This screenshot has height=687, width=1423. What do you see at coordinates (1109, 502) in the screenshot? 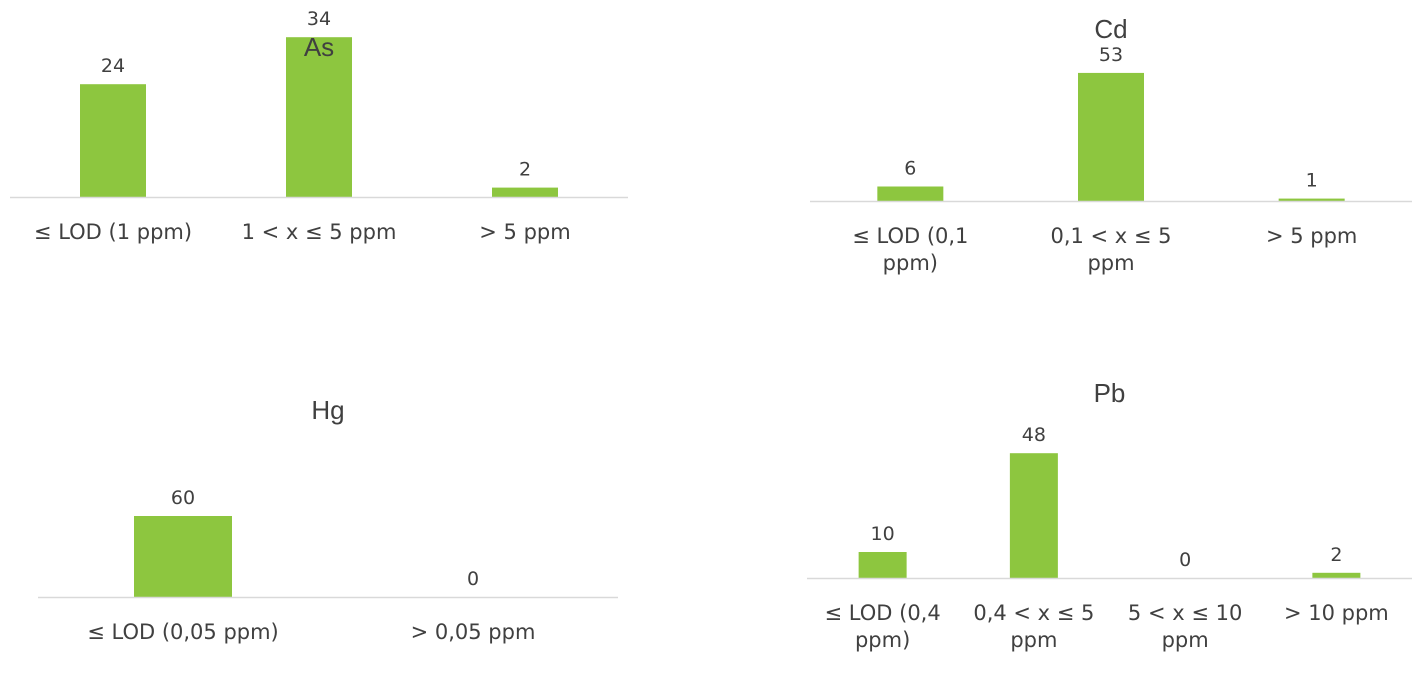
I see `chart-plot: 10 48 0 2` at bounding box center [1109, 502].